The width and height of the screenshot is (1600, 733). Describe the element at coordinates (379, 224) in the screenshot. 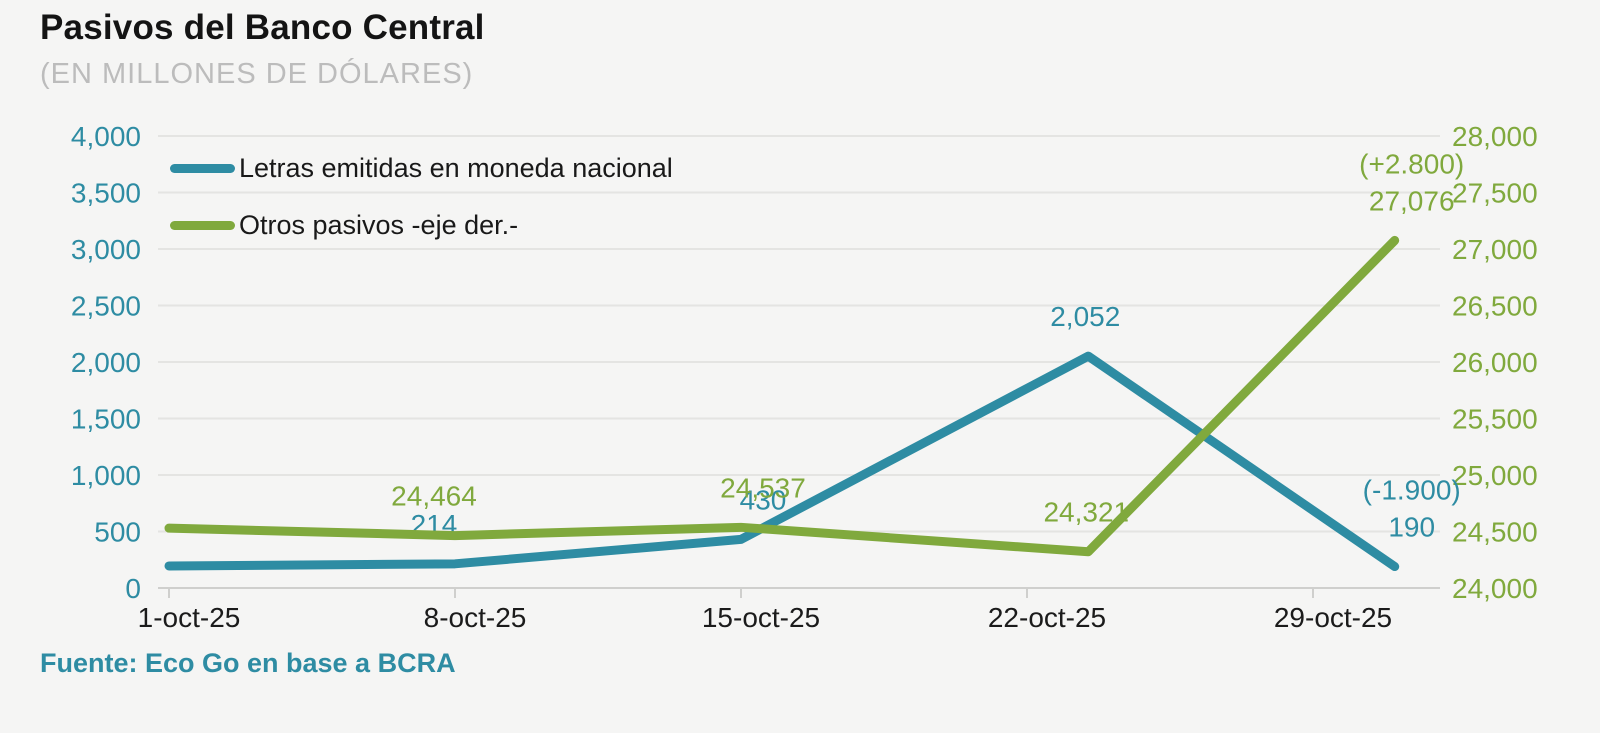

I see `legend-label-otros-pasivos: Otros pasivos -eje der.-` at that location.